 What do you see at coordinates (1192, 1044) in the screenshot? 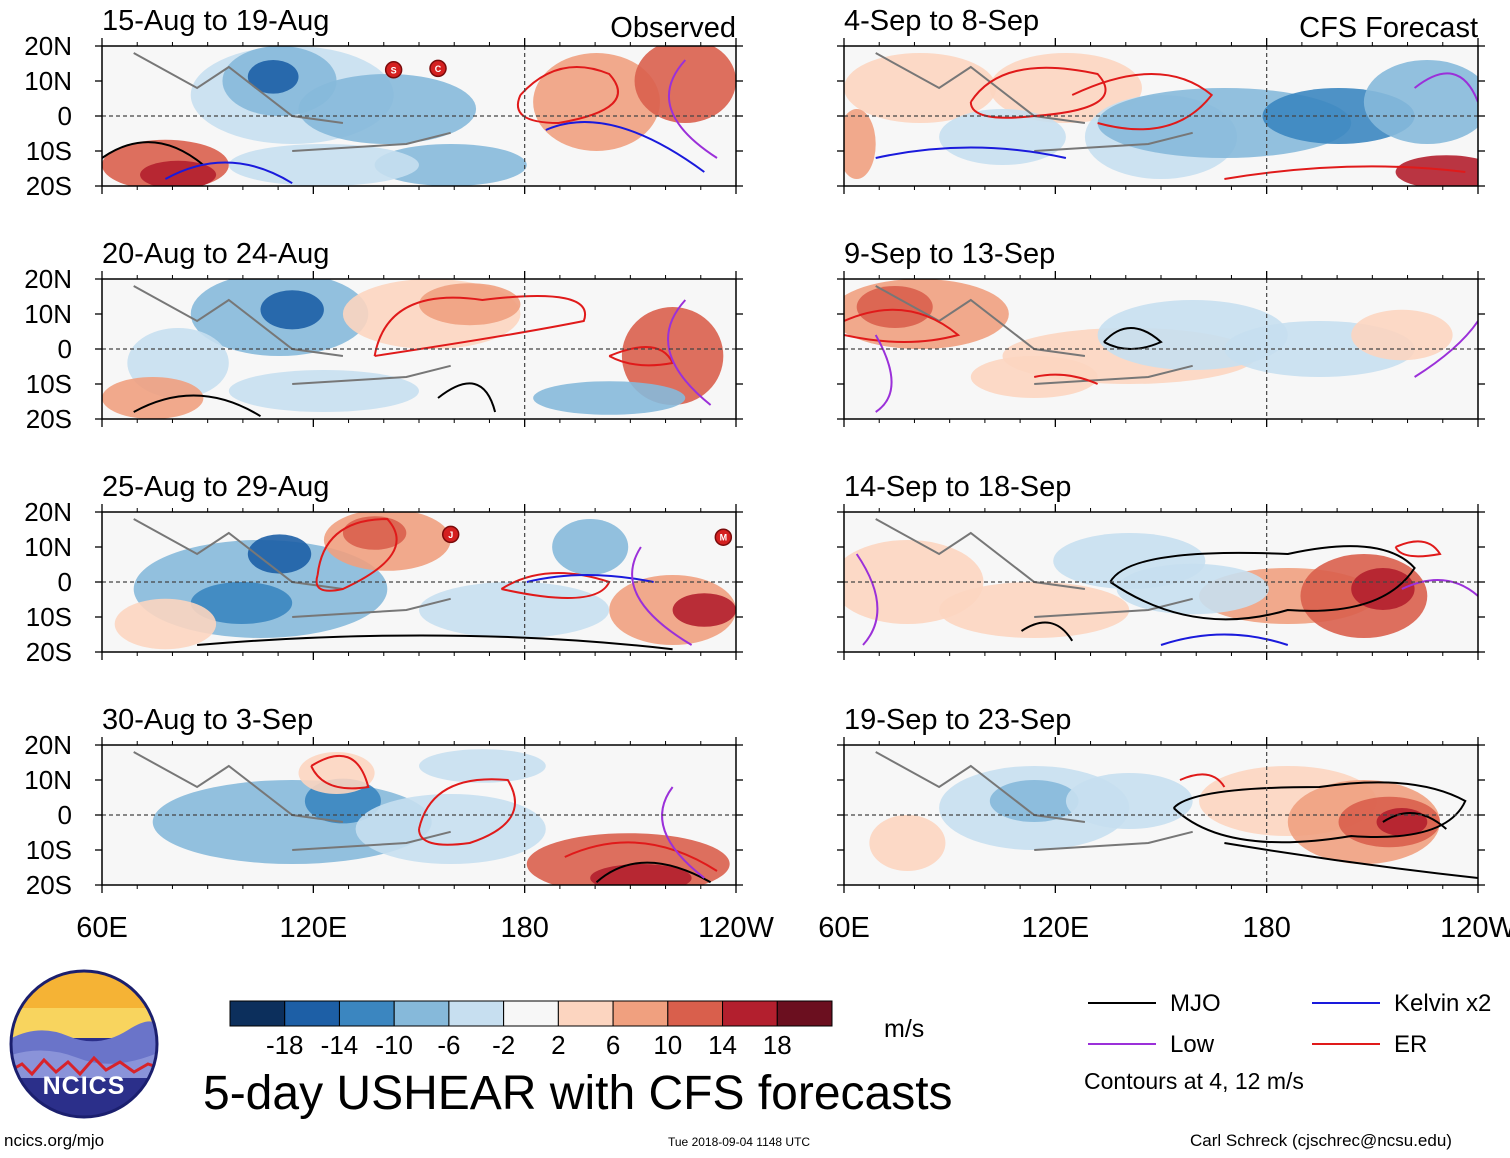
I see `legend-label: Low` at bounding box center [1192, 1044].